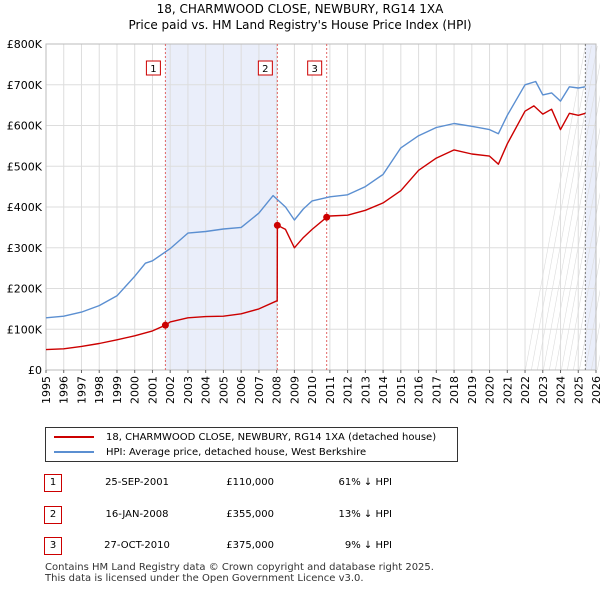 The height and width of the screenshot is (590, 600). I want to click on transaction-hpi-delta: 61% ↓ HPI, so click(365, 482).